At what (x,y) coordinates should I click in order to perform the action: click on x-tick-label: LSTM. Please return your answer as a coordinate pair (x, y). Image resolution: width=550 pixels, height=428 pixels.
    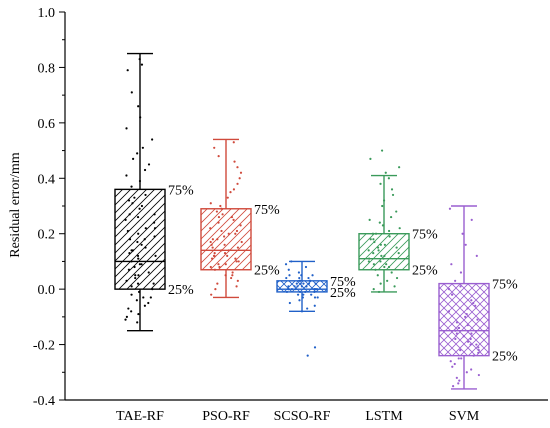
    Looking at the image, I should click on (384, 416).